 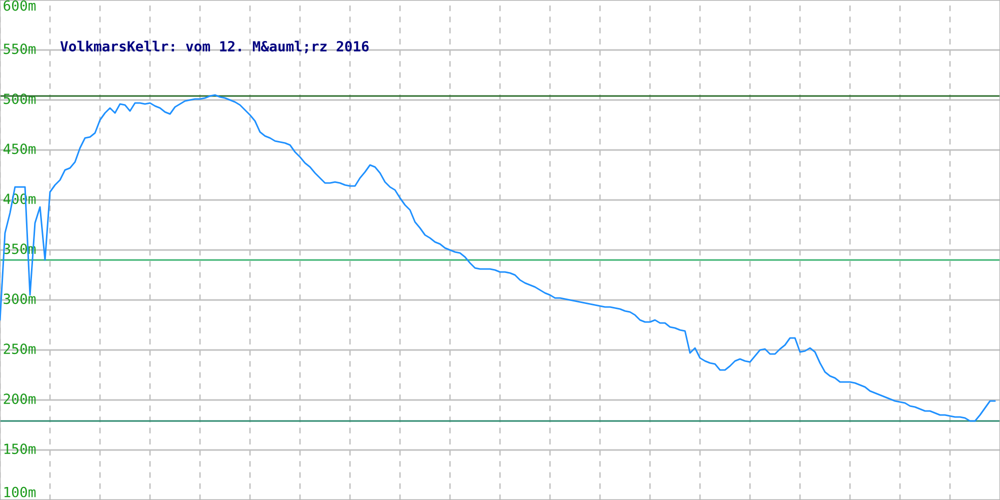 What do you see at coordinates (214, 47) in the screenshot?
I see `text: VolkmarsKellr: vom 12. M&auml;rz 2016` at bounding box center [214, 47].